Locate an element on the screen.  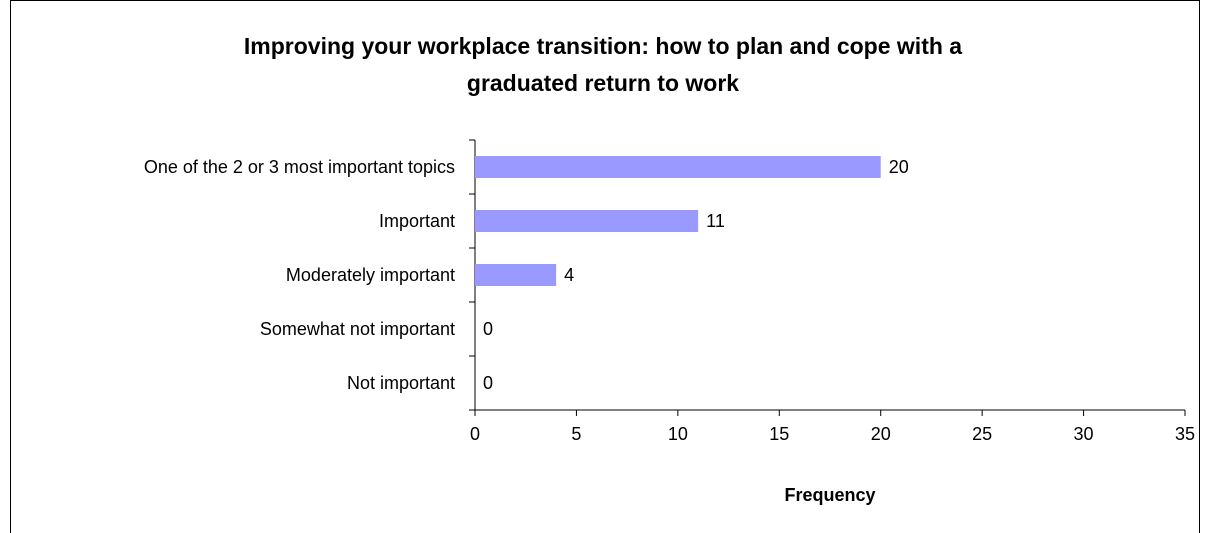
x-tick-label: 25 is located at coordinates (982, 434).